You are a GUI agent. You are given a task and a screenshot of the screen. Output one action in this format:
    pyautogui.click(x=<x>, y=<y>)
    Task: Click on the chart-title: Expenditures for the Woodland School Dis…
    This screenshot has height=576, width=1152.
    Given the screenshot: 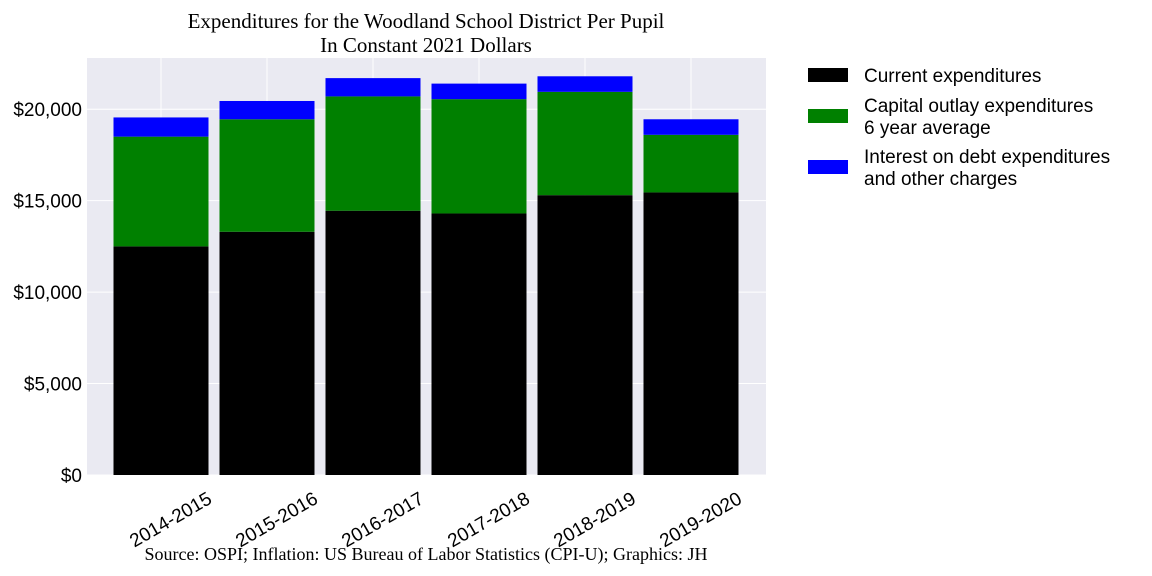 What is the action you would take?
    pyautogui.click(x=426, y=21)
    